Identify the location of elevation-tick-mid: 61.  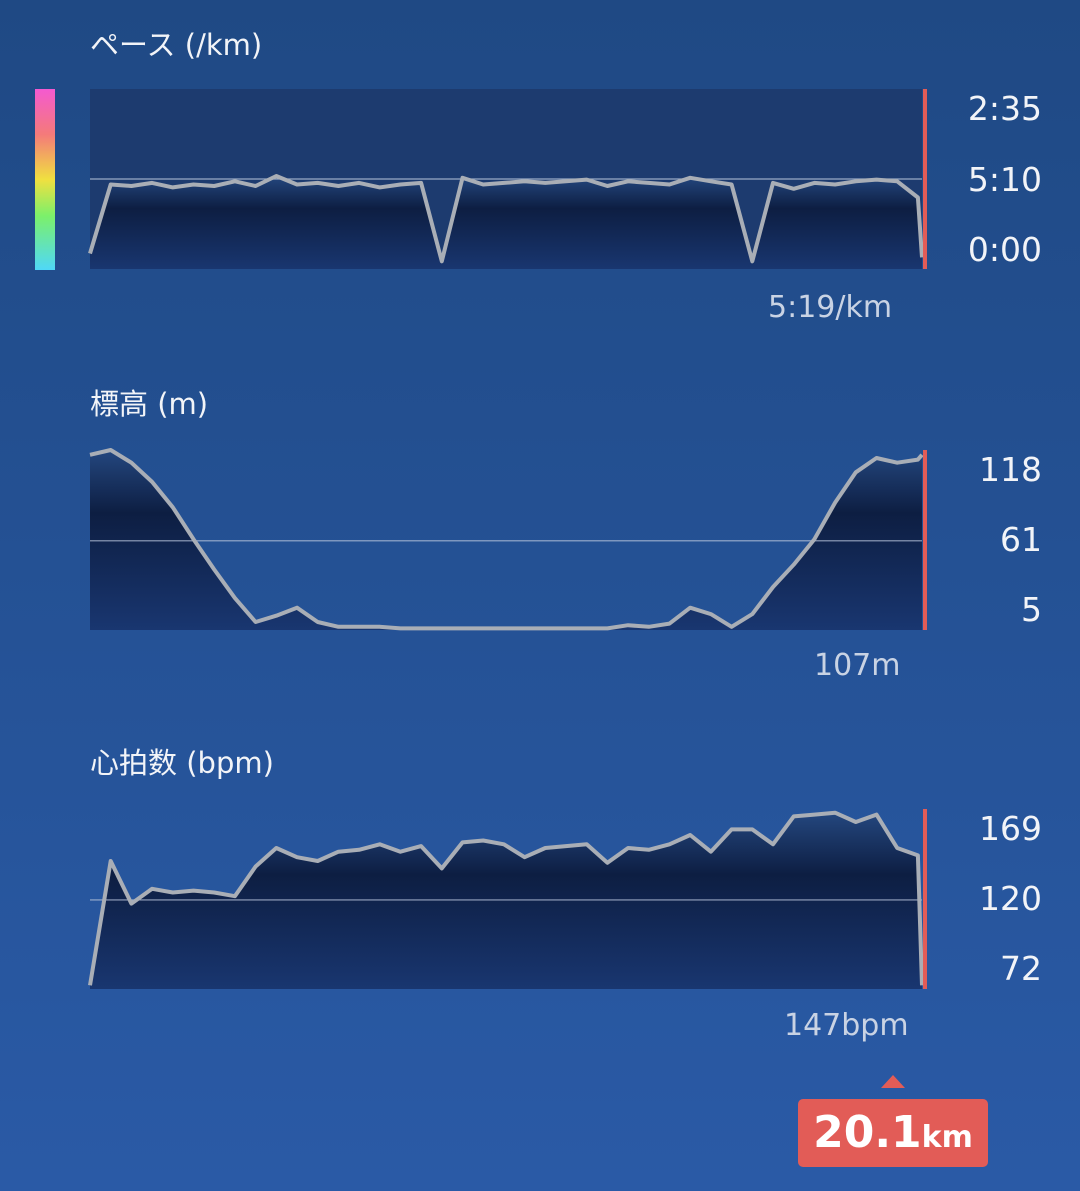
(1021, 539).